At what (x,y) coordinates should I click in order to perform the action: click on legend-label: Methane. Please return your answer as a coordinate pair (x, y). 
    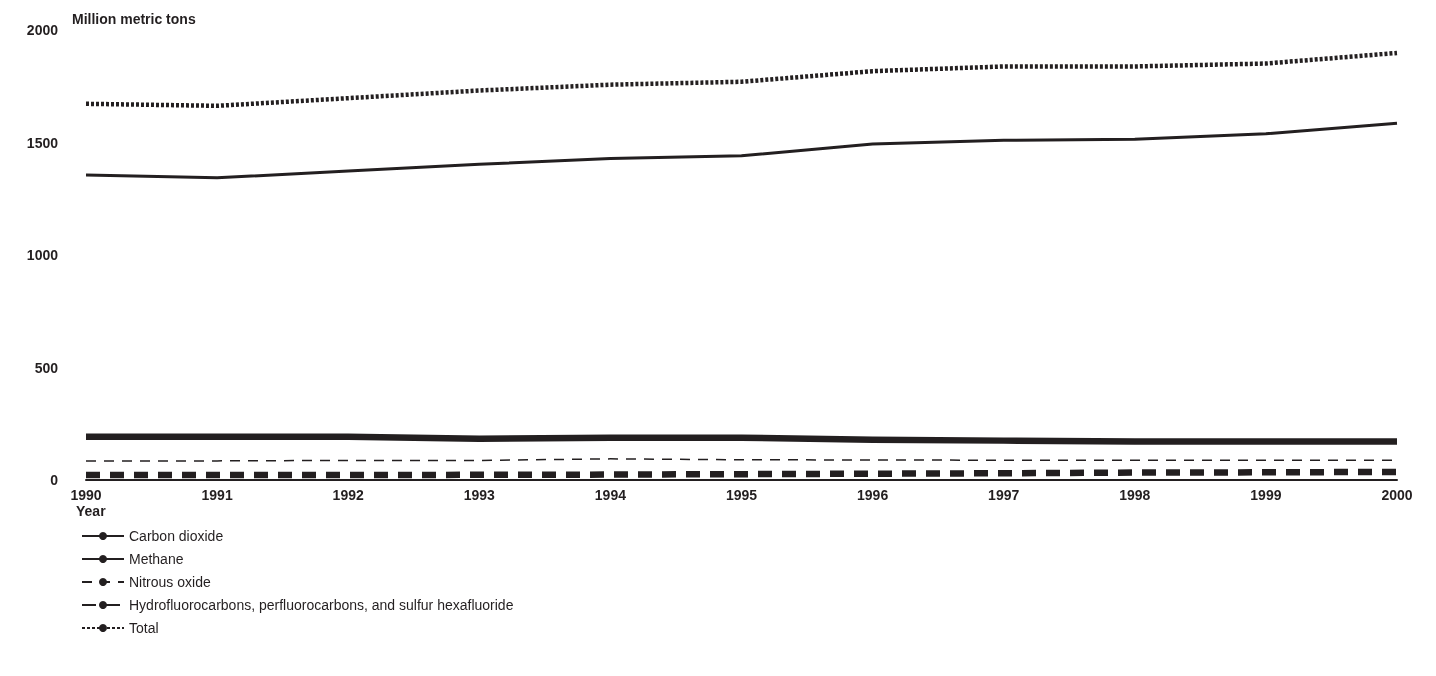
    Looking at the image, I should click on (156, 559).